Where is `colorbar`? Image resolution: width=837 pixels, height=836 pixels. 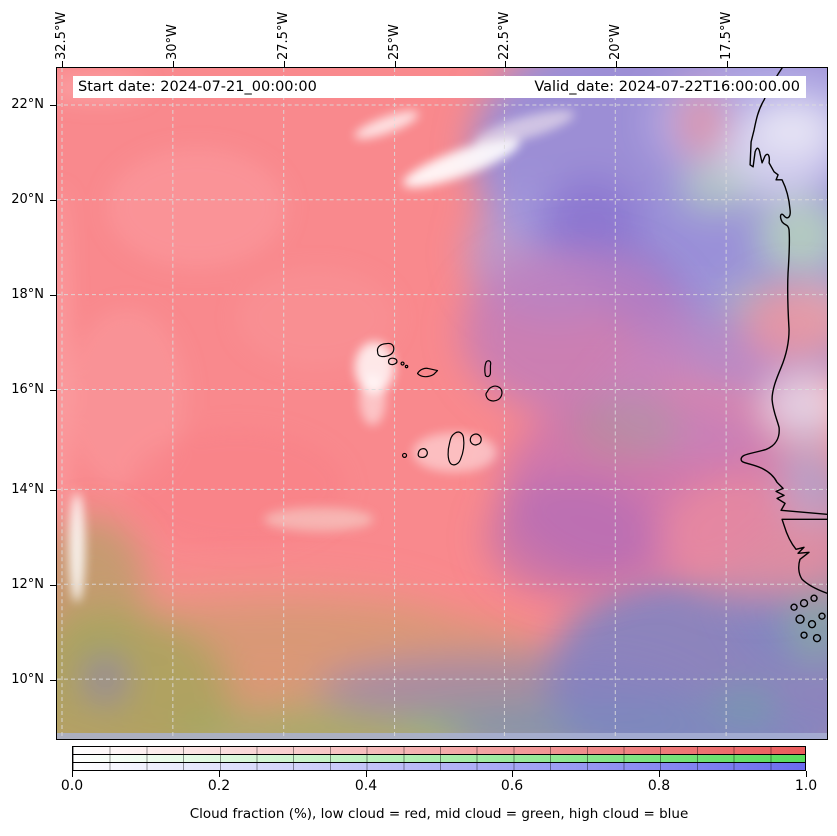 colorbar is located at coordinates (439, 758).